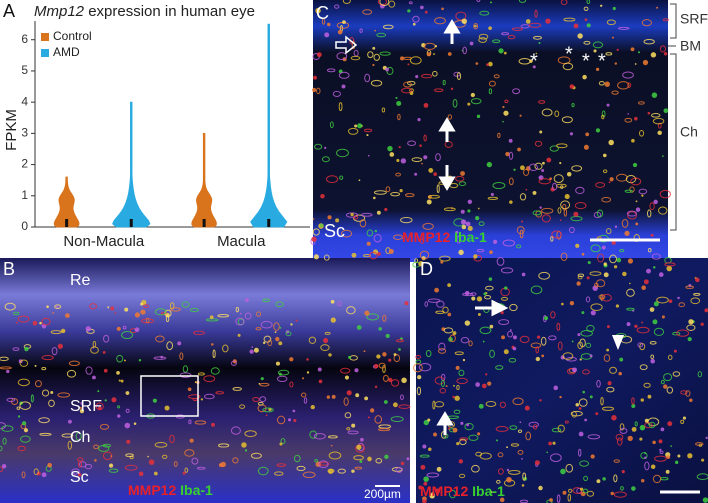 This screenshot has height=503, width=708. Describe the element at coordinates (602, 61) in the screenshot. I see `asterisk: *` at that location.